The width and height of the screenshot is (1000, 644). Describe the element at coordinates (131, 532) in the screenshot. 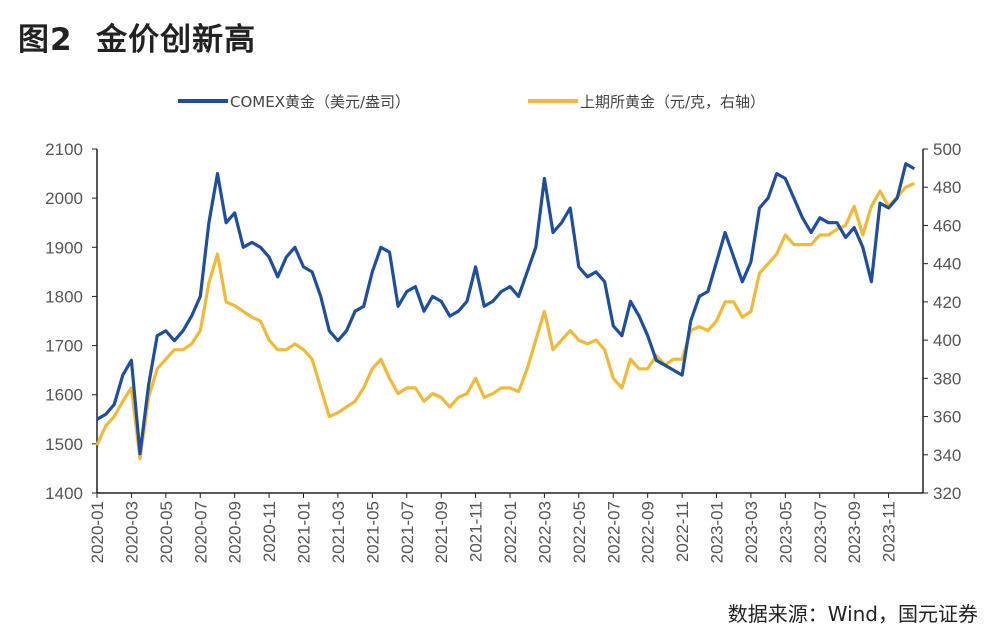

I see `x-axis-tick-label: 2020-03` at that location.